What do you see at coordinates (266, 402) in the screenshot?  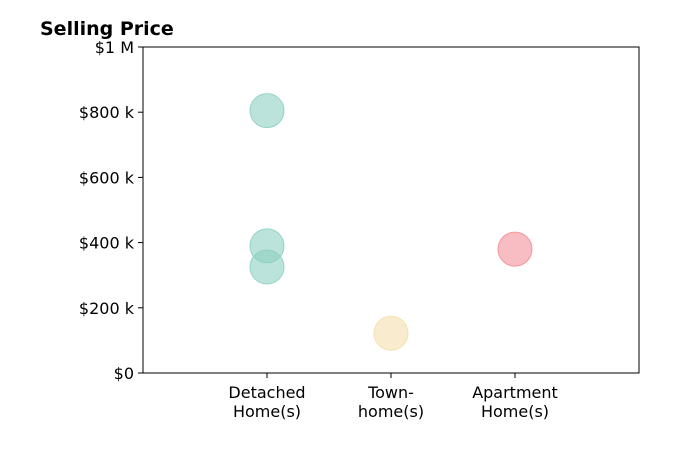 I see `x-tick-label: Detached Home(s)` at bounding box center [266, 402].